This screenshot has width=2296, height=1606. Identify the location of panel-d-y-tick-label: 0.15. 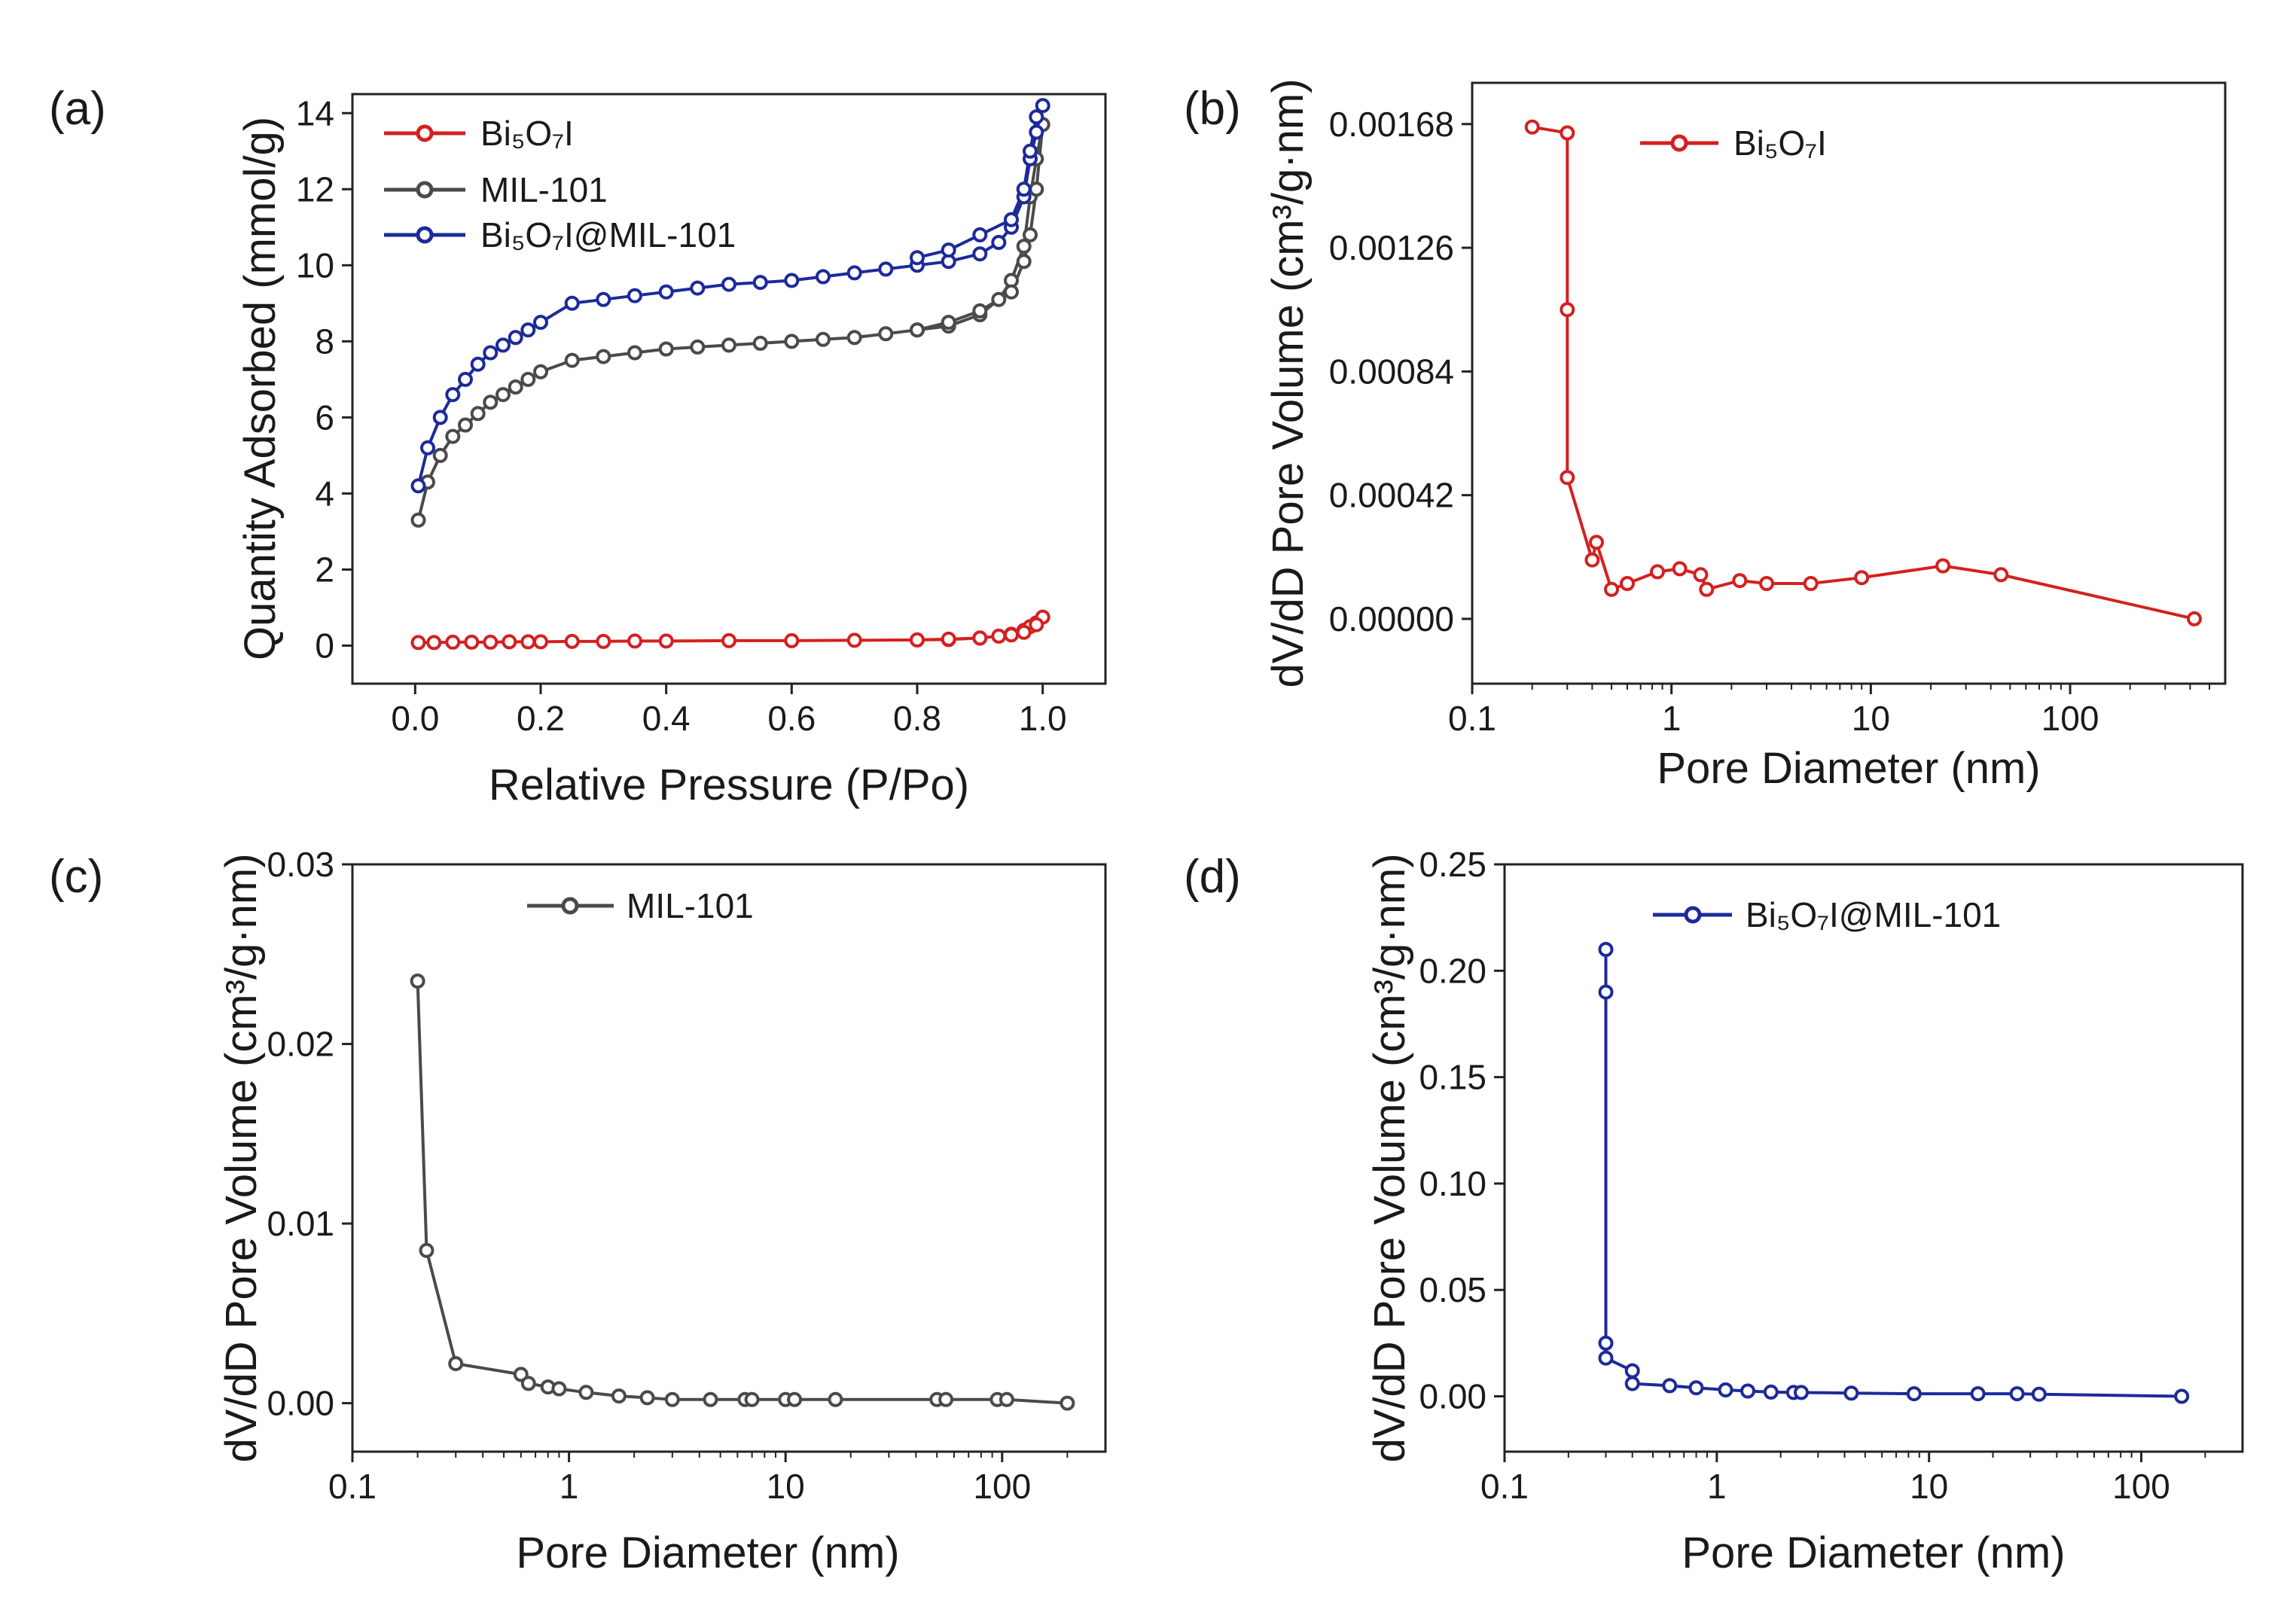
(1452, 1077).